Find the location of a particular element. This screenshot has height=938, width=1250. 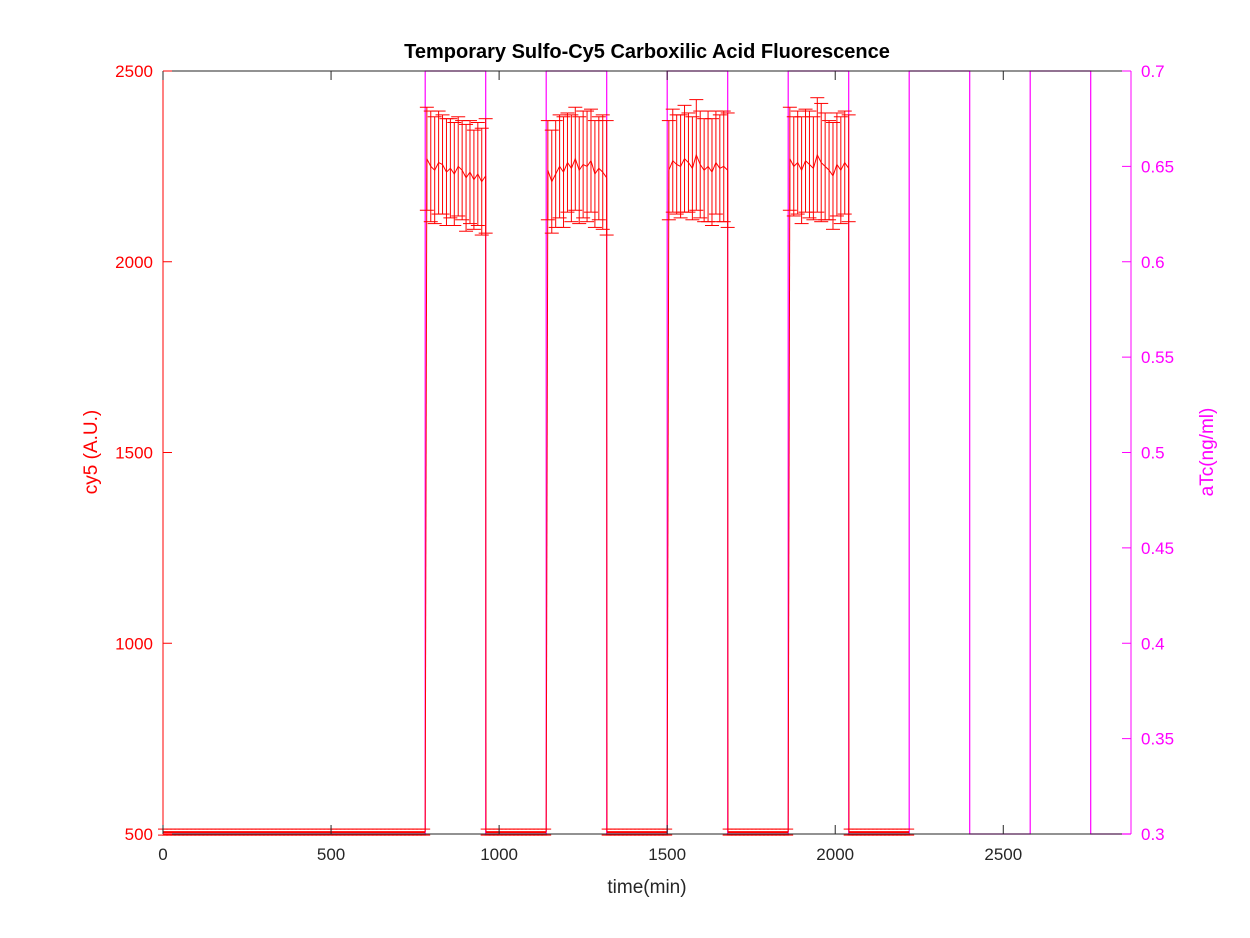

right-y-tick-label: 0.7 is located at coordinates (1153, 71).